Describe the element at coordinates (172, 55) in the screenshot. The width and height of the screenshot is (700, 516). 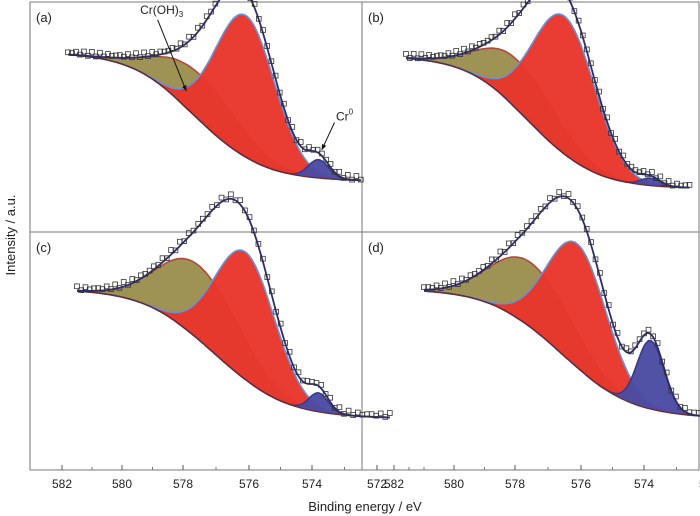
I see `annotation-arrow` at that location.